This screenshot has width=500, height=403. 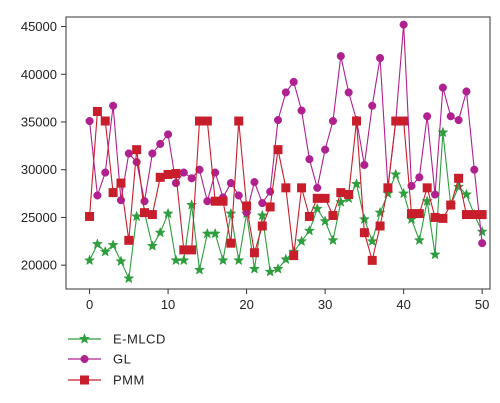 What do you see at coordinates (325, 304) in the screenshot?
I see `x-tick-label: 30` at bounding box center [325, 304].